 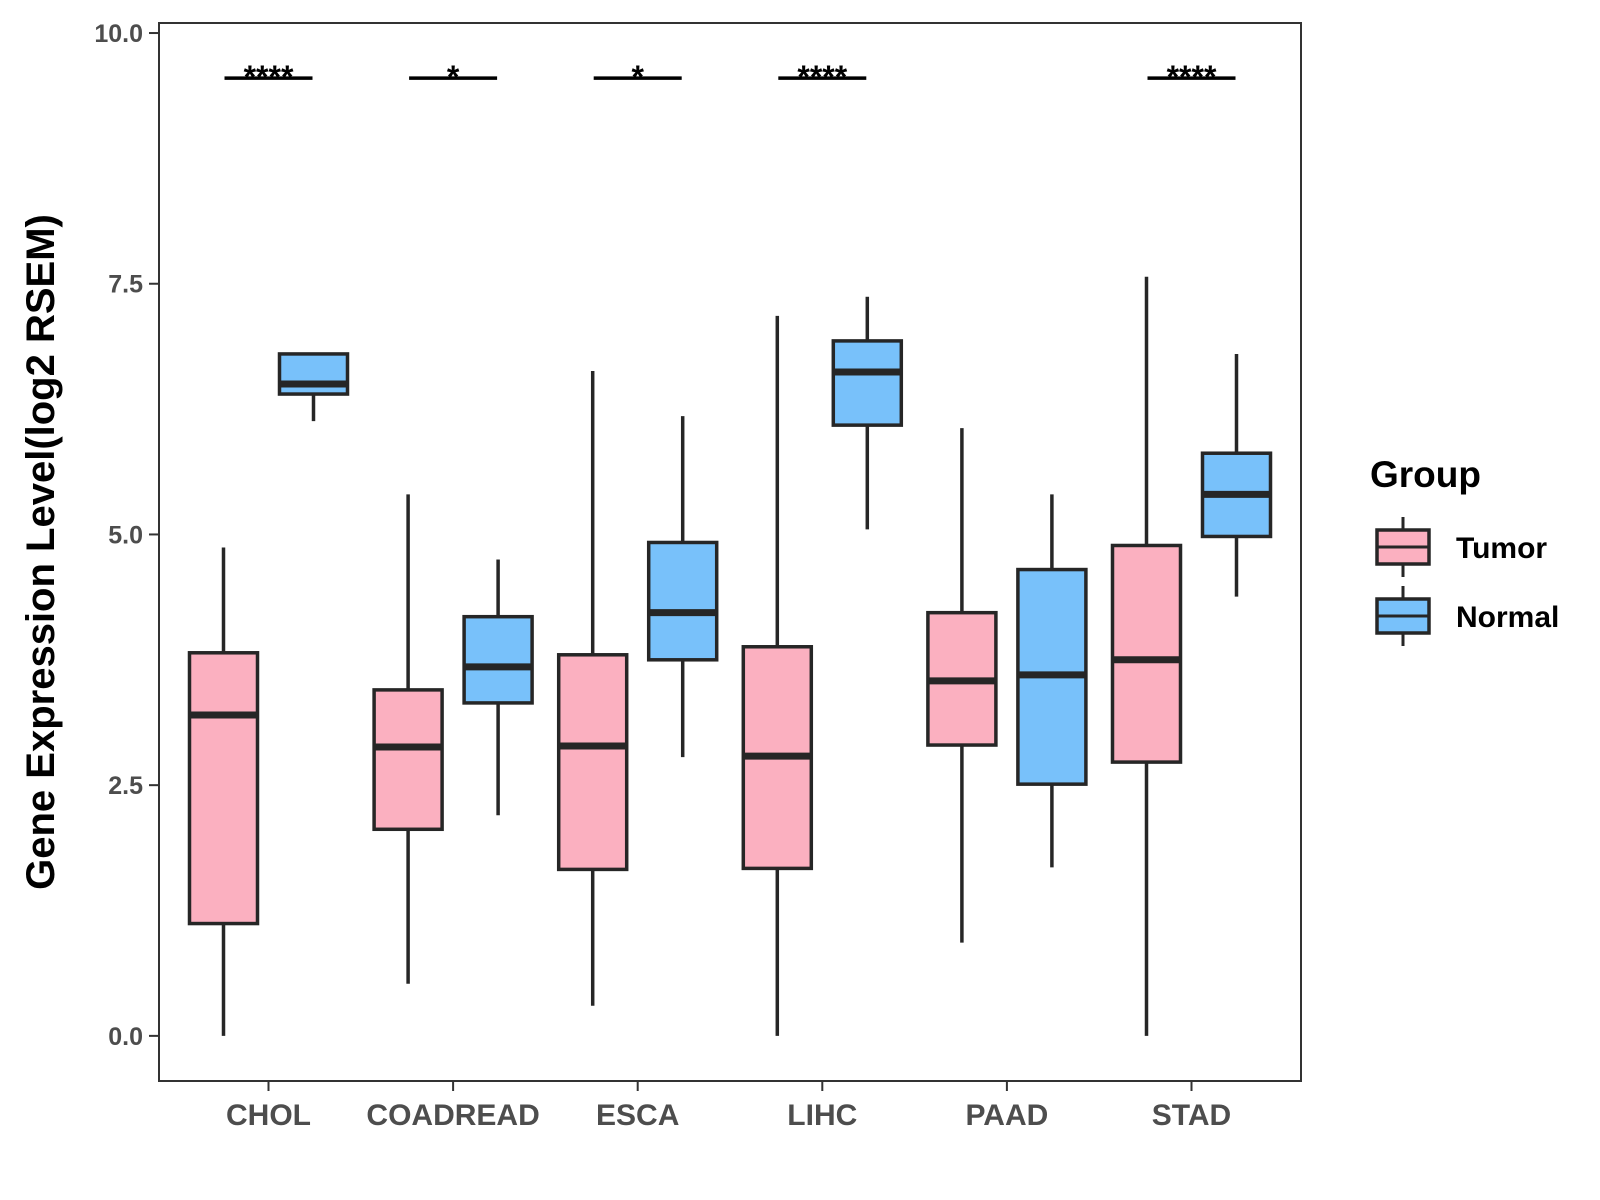 I want to click on box-tumor-esca, so click(x=592, y=688).